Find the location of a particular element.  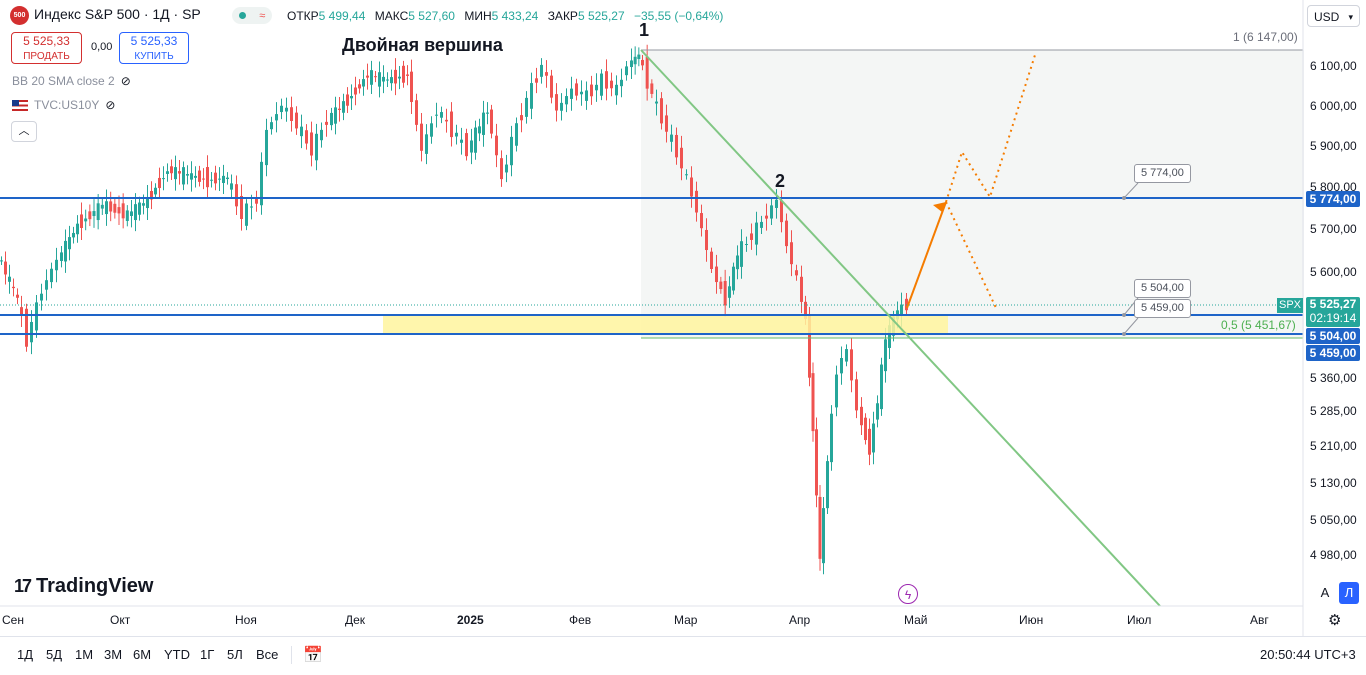

market-status: ≈ is located at coordinates (252, 15).